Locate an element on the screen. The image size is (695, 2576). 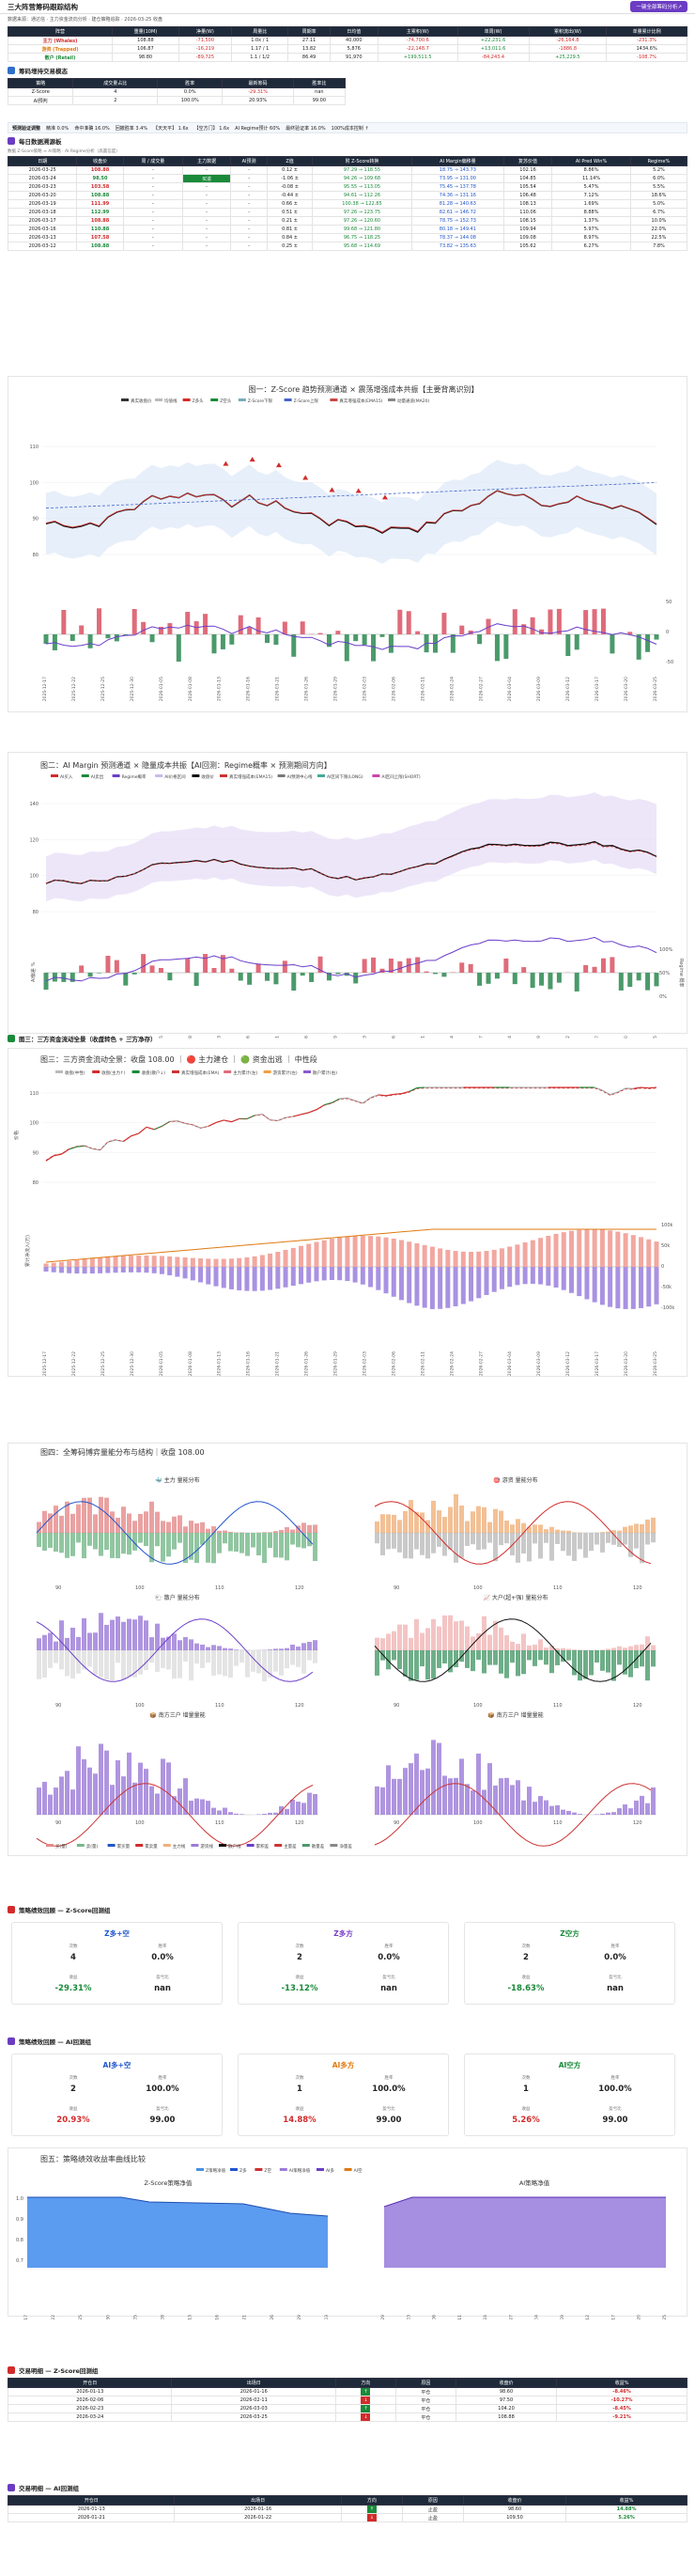
summary-cell: +199,511.5 is located at coordinates (417, 58).